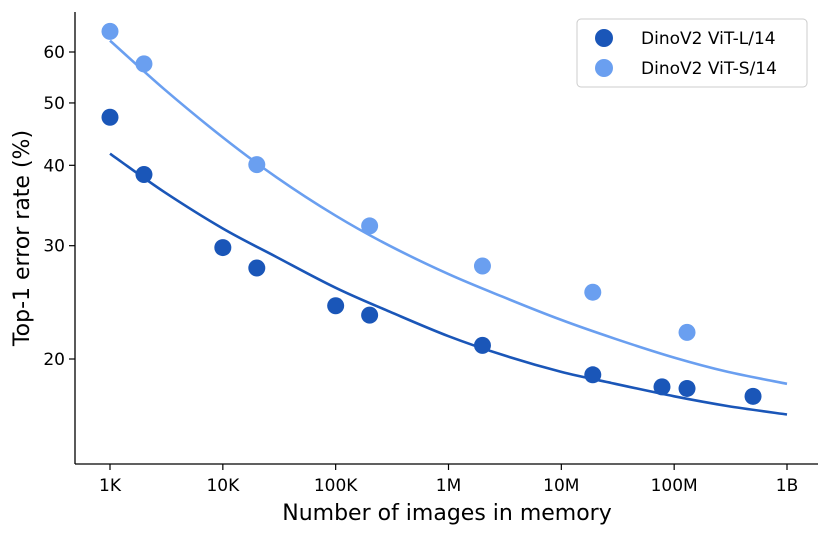  I want to click on legend-label-vit-s: DinoV2 ViT-S/14, so click(709, 69).